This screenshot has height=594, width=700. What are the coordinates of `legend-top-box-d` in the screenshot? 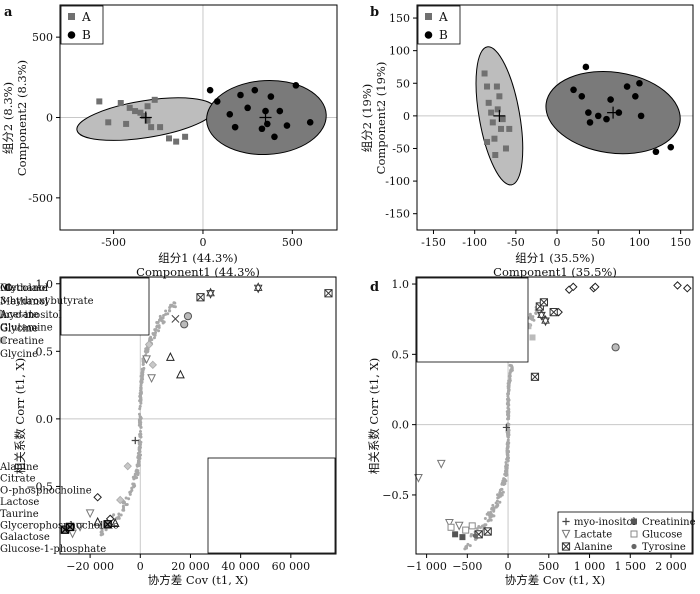 It's located at (472, 320).